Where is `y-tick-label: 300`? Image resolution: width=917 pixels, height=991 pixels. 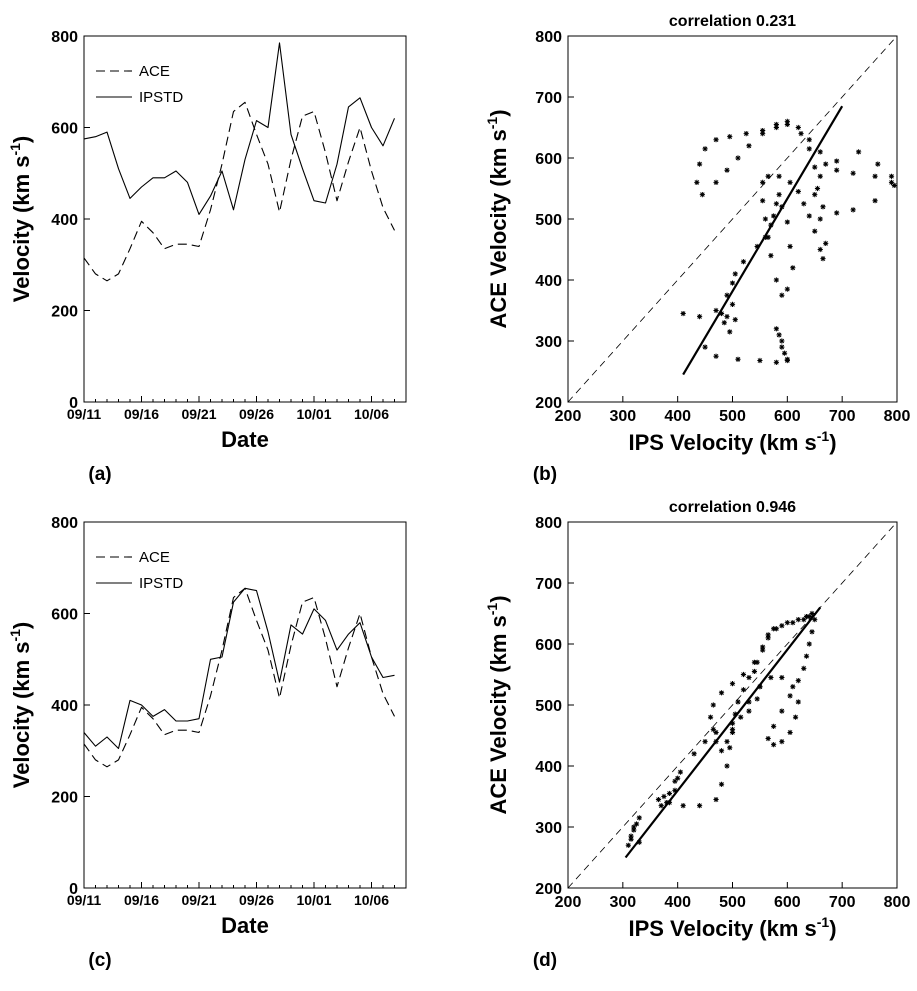
y-tick-label: 300 is located at coordinates (548, 342).